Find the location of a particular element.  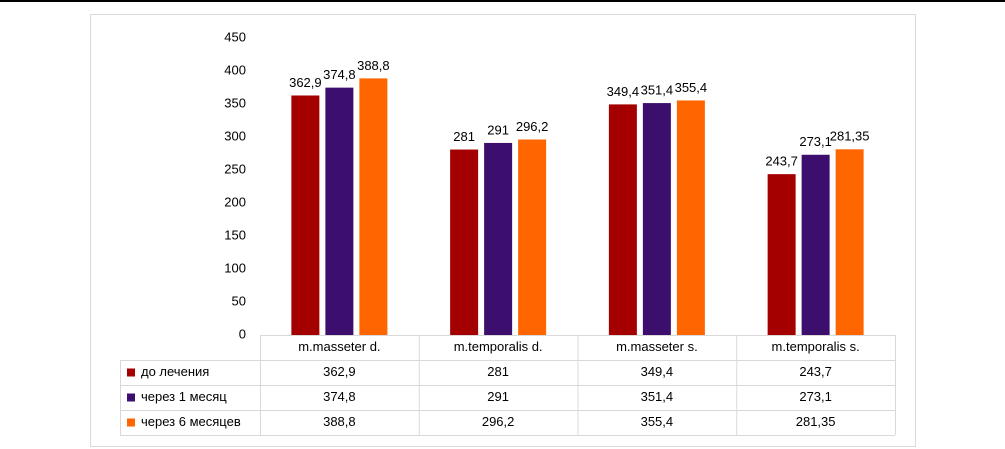

data-label: 374,8 is located at coordinates (339, 74).